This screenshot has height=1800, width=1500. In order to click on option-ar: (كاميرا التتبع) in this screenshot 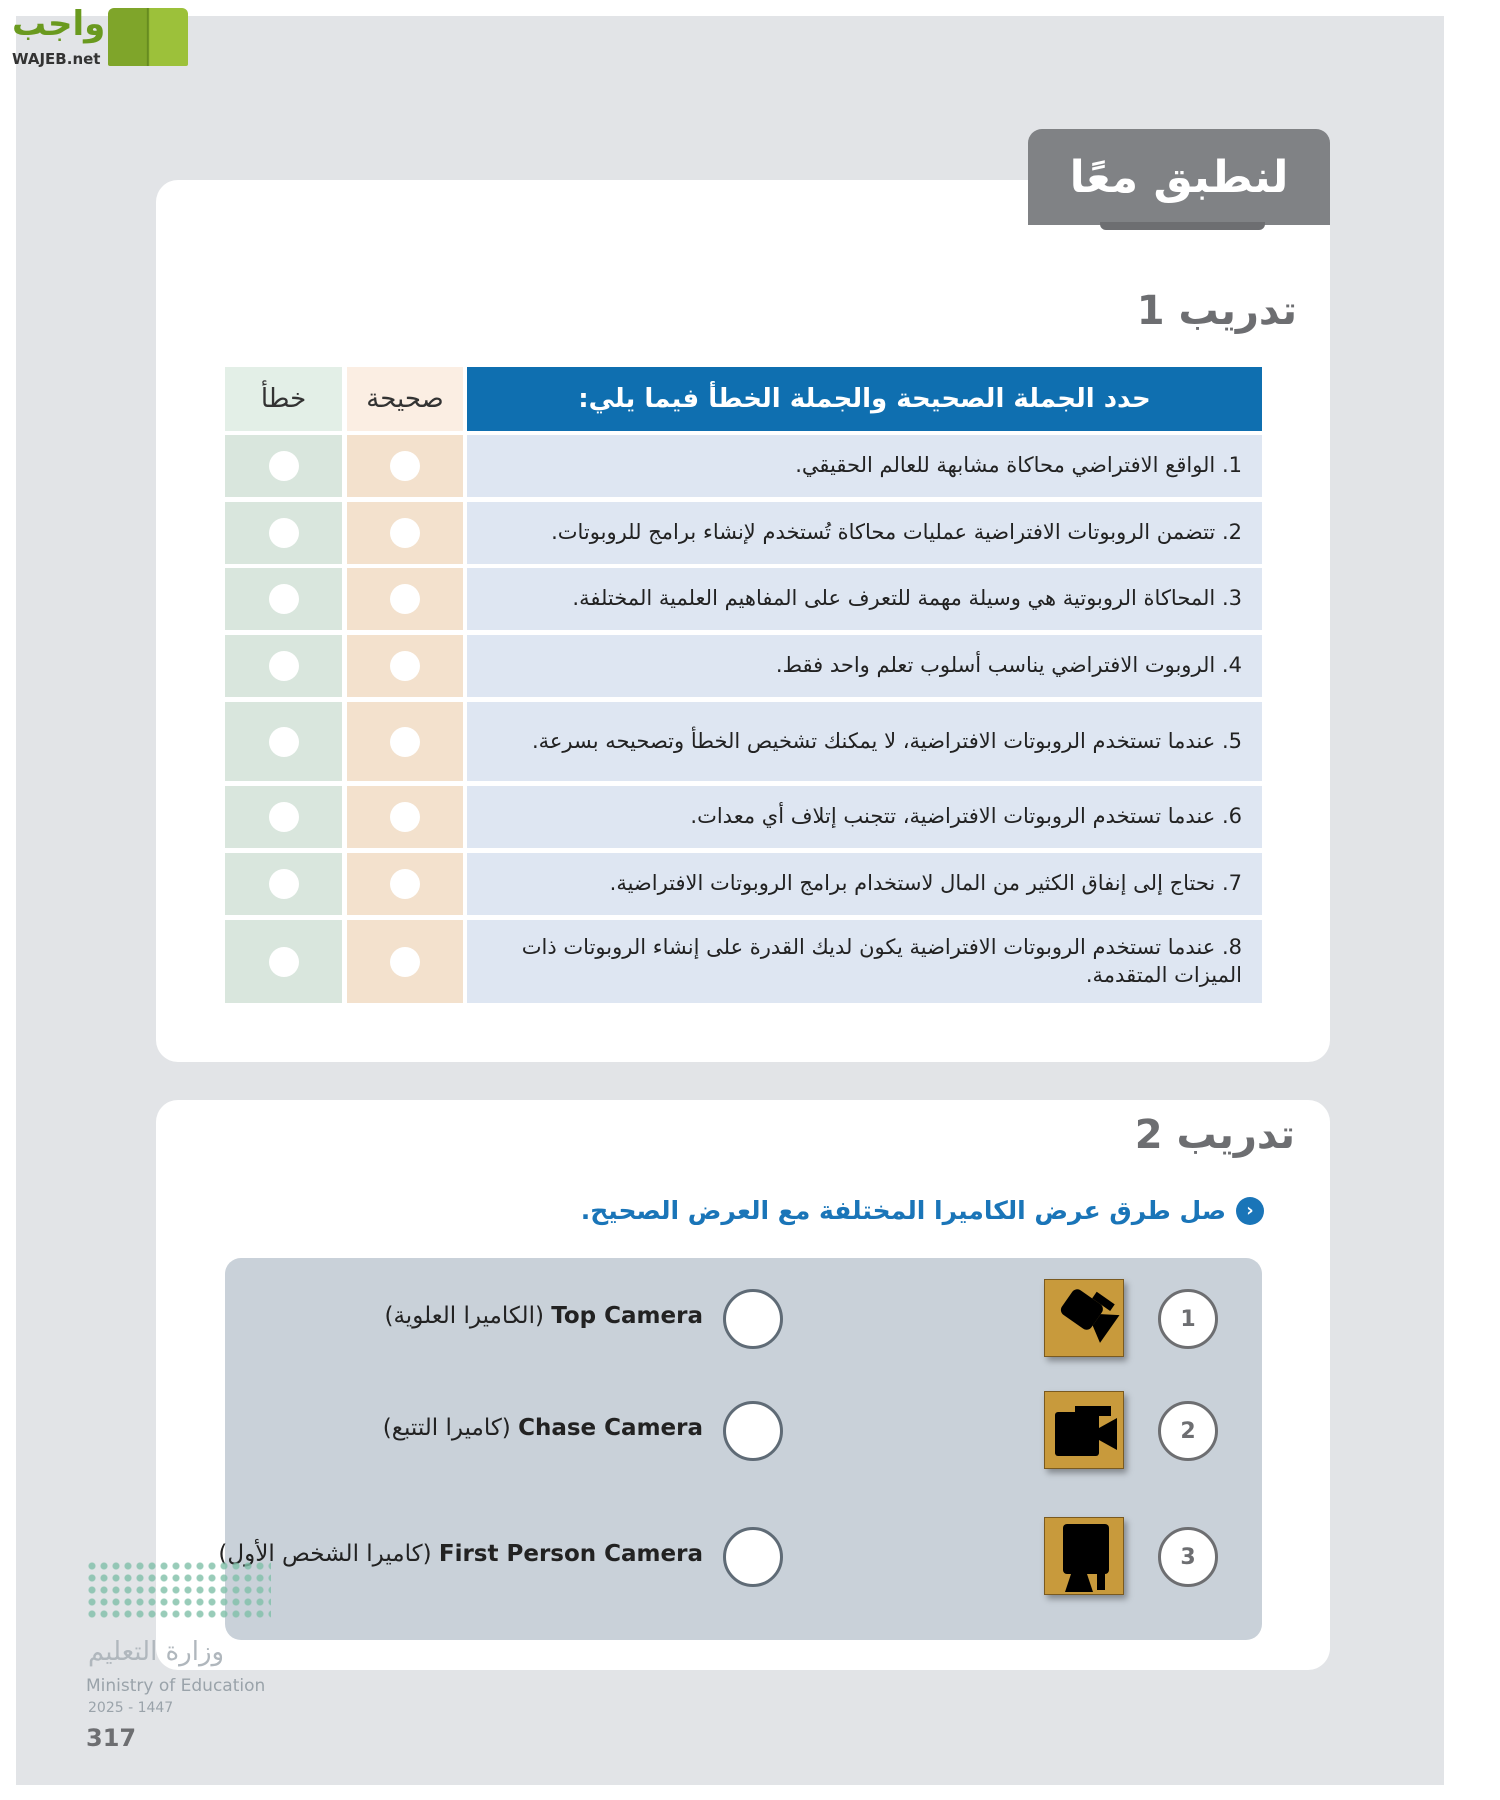, I will do `click(446, 1428)`.